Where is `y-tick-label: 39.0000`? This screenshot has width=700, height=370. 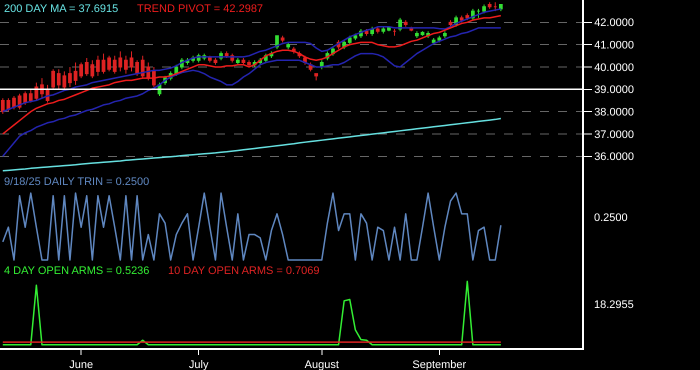
y-tick-label: 39.0000 is located at coordinates (614, 90).